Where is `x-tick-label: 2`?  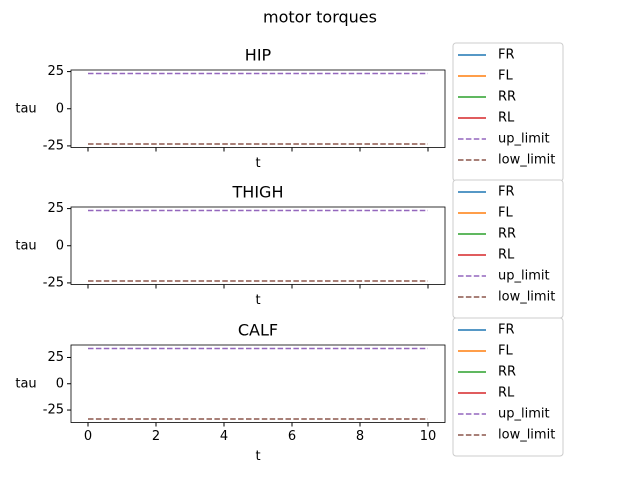
x-tick-label: 2 is located at coordinates (156, 436).